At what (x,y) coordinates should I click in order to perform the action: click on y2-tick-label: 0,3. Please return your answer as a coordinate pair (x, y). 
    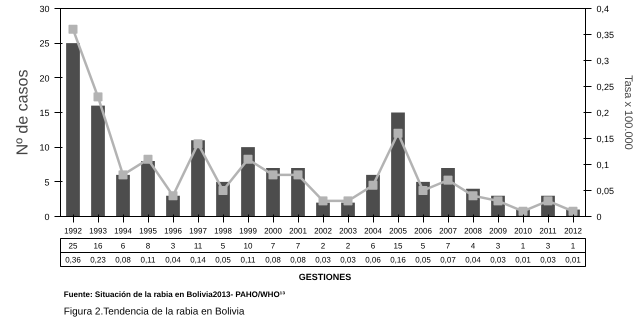
    Looking at the image, I should click on (603, 61).